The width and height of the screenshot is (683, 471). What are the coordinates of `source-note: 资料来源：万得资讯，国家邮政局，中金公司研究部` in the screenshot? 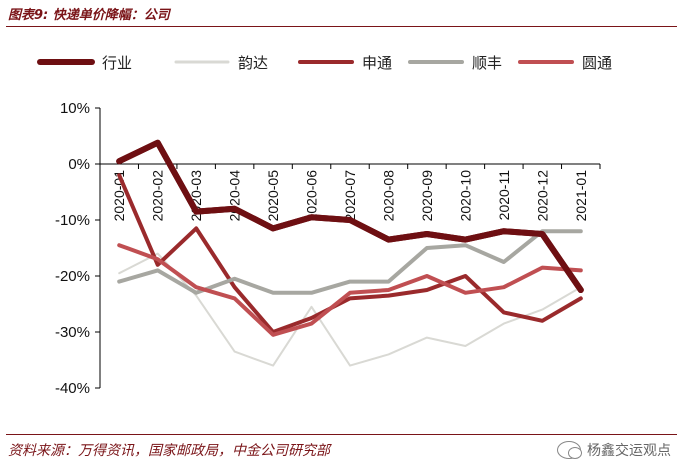 It's located at (169, 451).